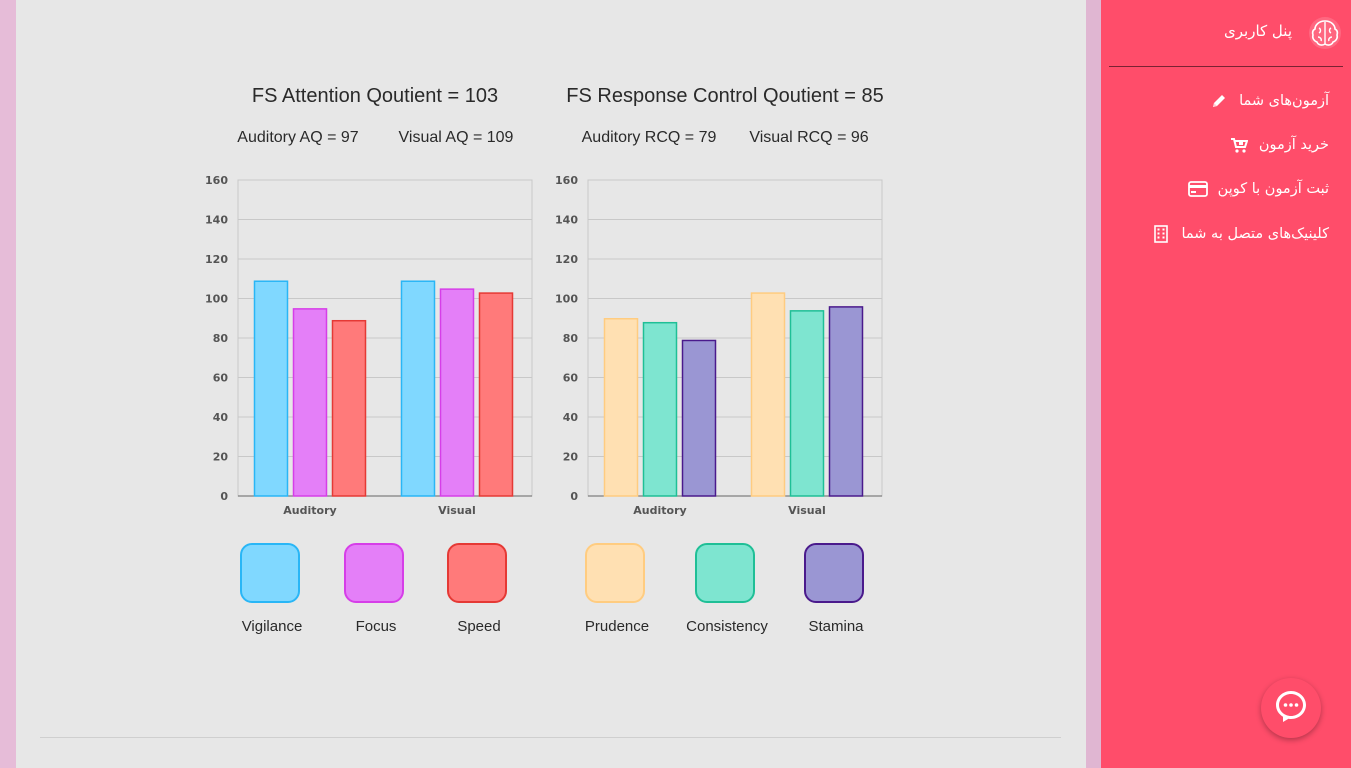  I want to click on chart-1-x-category-label: Visual, so click(807, 510).